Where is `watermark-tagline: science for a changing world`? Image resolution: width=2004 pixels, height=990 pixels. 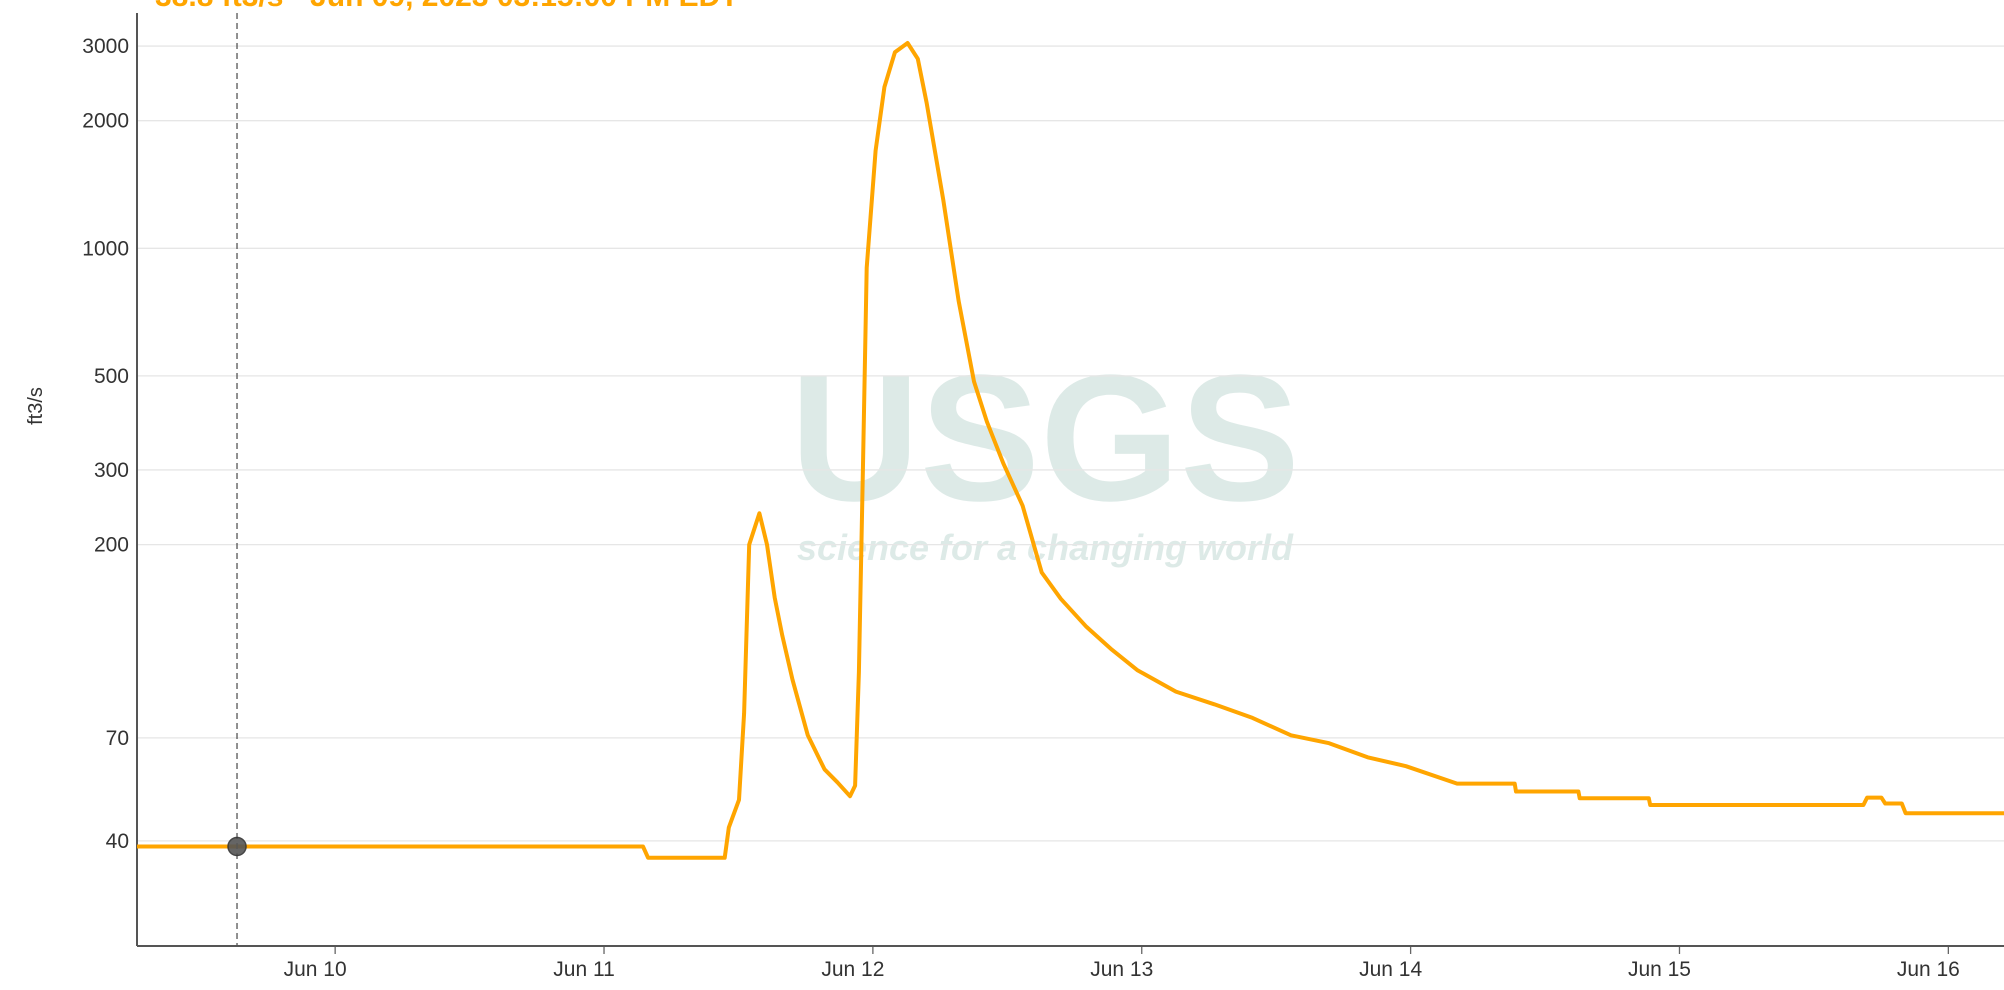 watermark-tagline: science for a changing world is located at coordinates (1045, 547).